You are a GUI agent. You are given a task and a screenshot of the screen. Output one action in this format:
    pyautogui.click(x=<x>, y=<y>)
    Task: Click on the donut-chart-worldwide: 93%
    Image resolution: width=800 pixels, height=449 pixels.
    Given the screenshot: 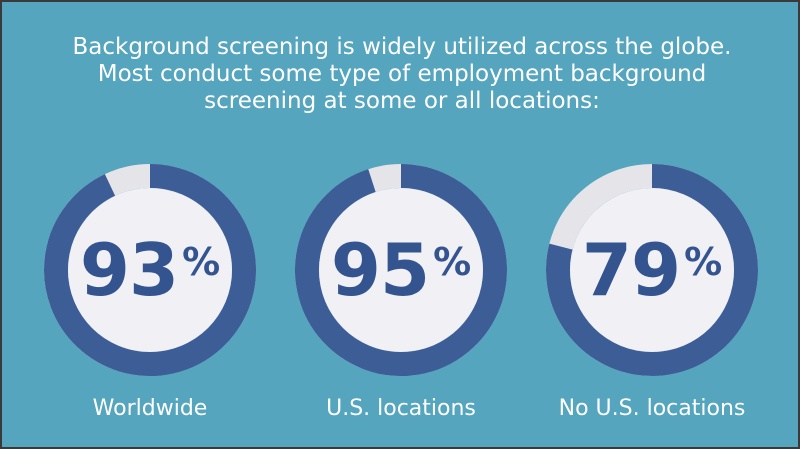 What is the action you would take?
    pyautogui.click(x=150, y=270)
    